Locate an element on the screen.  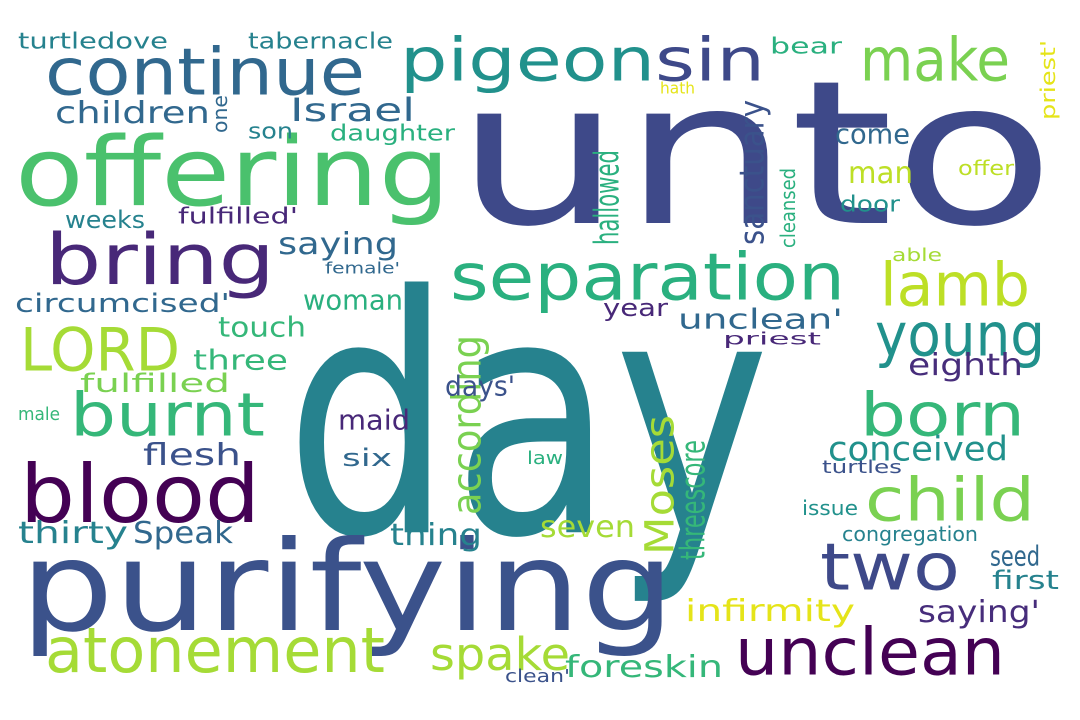
word: come is located at coordinates (872, 134).